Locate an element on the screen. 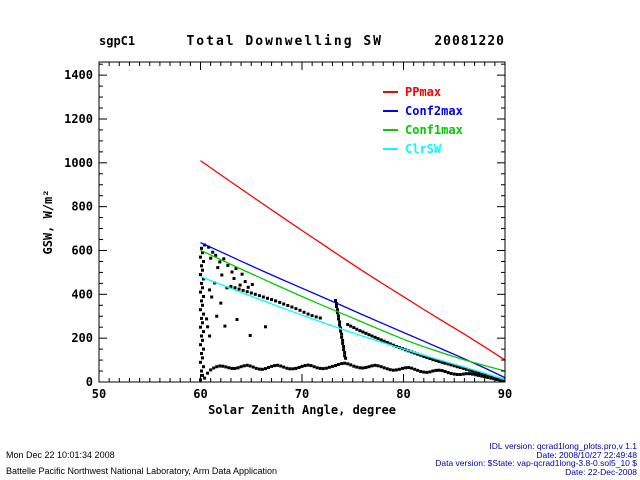 This screenshot has height=480, width=640. svg-text: 1000 is located at coordinates (78, 163).